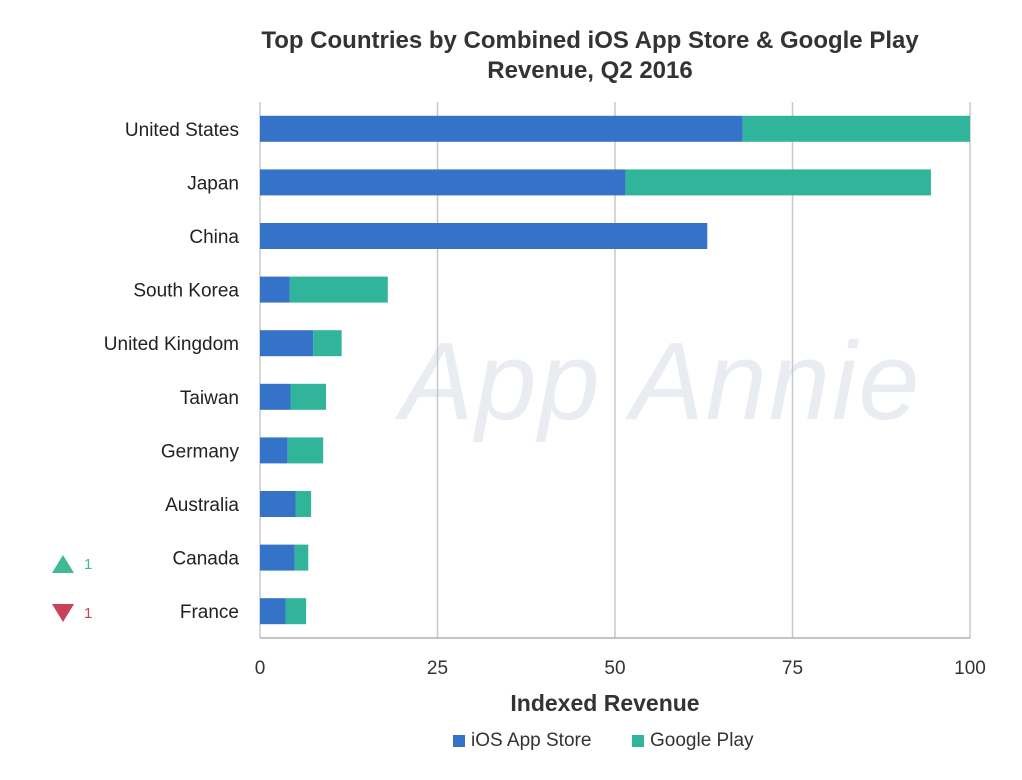 The width and height of the screenshot is (1022, 780). I want to click on category-label: United Kingdom, so click(171, 344).